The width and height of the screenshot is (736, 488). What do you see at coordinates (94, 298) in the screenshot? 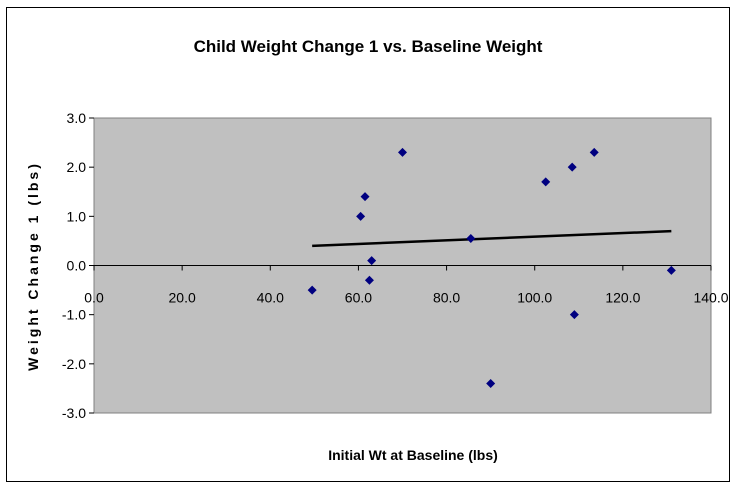
I see `x-tick-label: 0.0` at bounding box center [94, 298].